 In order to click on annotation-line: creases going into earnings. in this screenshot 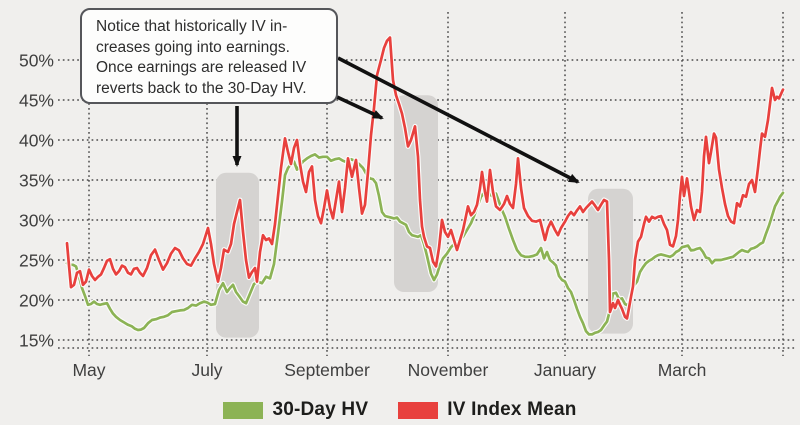, I will do `click(193, 47)`.